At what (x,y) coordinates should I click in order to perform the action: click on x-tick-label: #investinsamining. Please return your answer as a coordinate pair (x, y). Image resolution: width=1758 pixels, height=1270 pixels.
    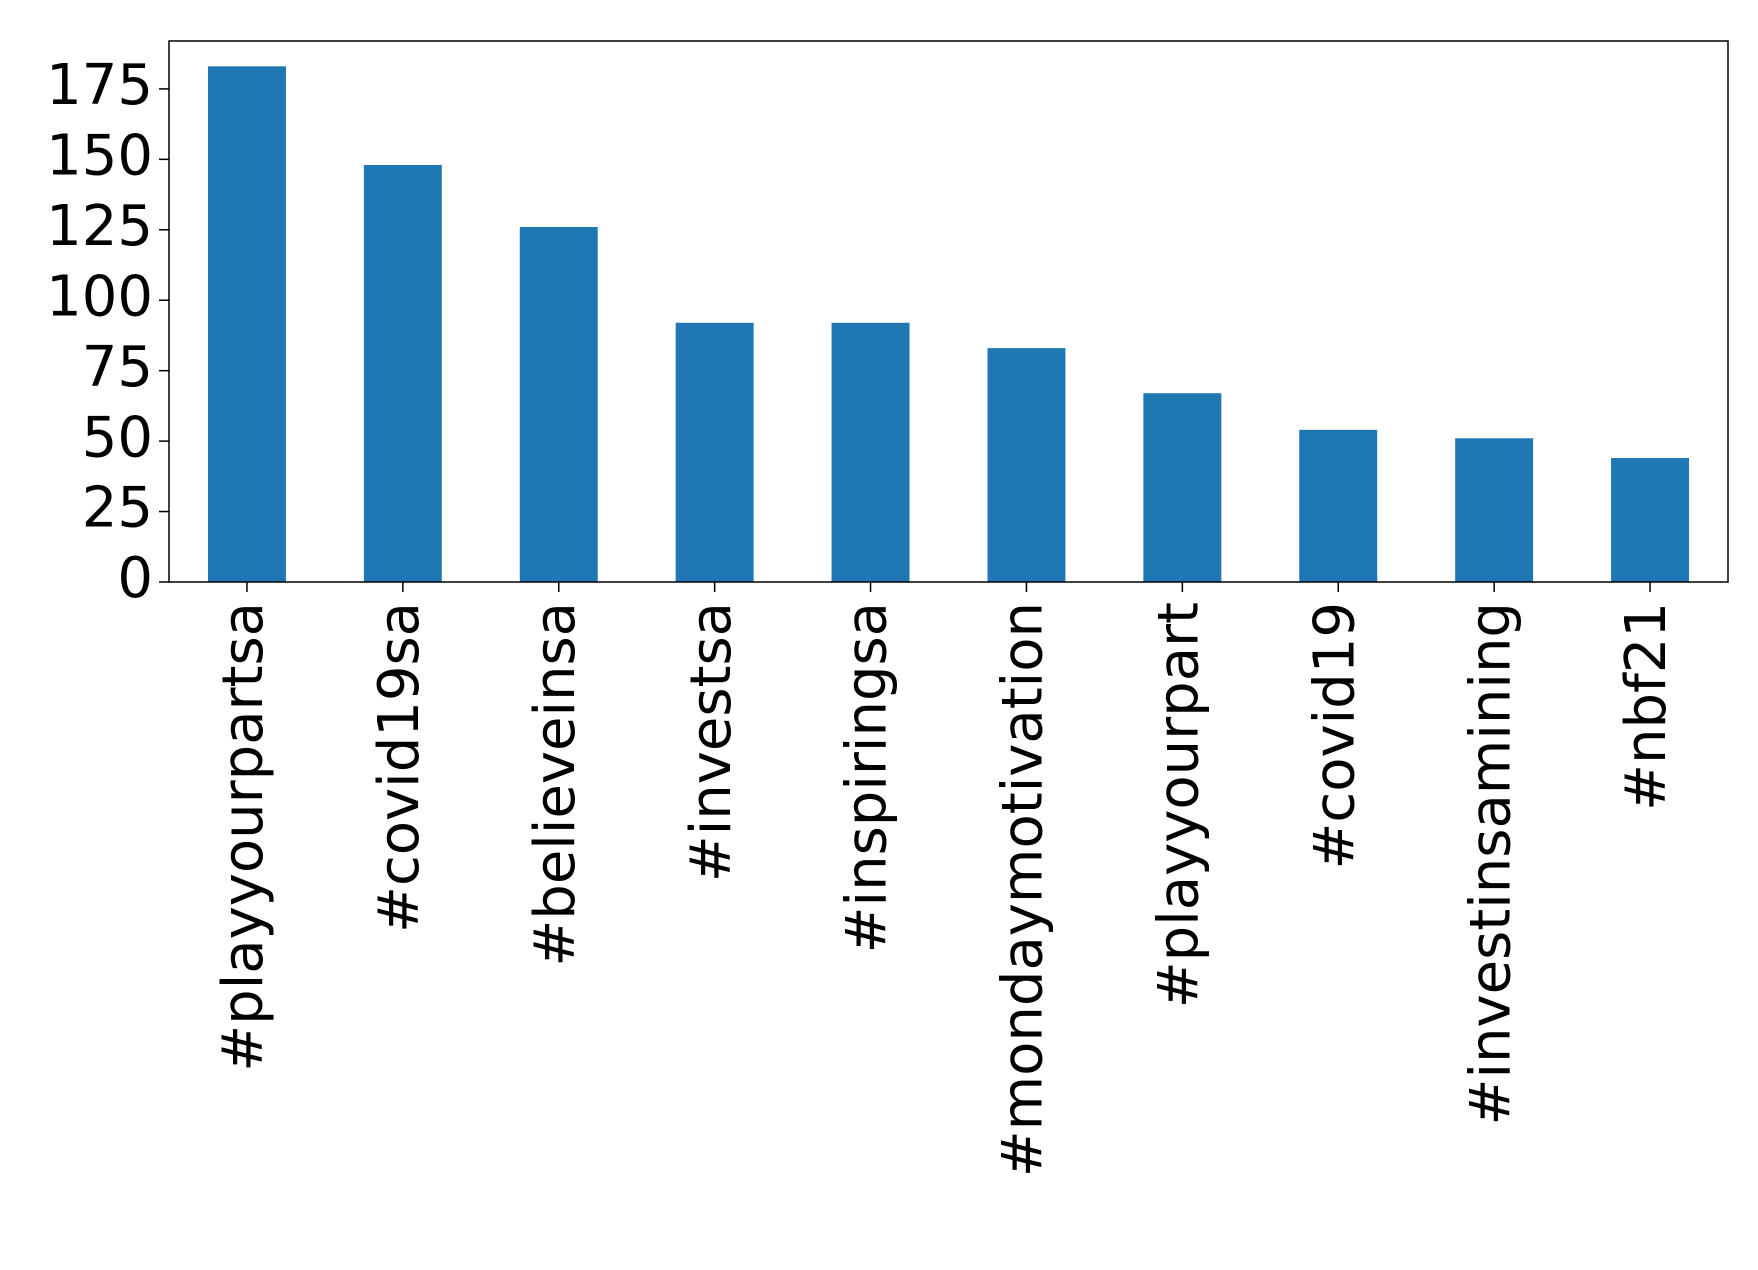
    Looking at the image, I should click on (1490, 863).